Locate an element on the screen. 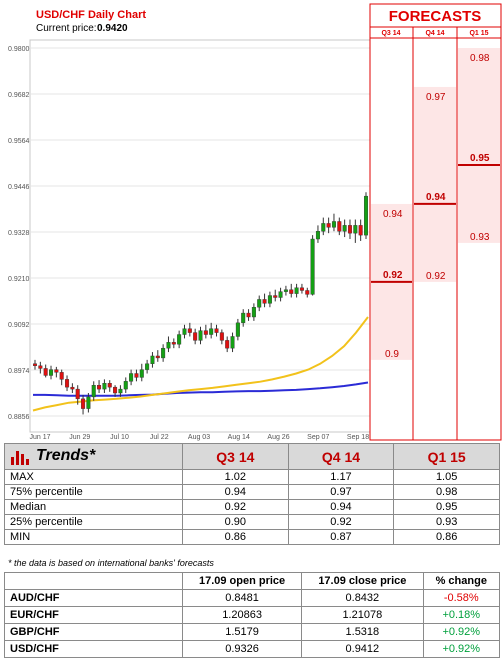  row-label: 25% percentile is located at coordinates (93, 522).